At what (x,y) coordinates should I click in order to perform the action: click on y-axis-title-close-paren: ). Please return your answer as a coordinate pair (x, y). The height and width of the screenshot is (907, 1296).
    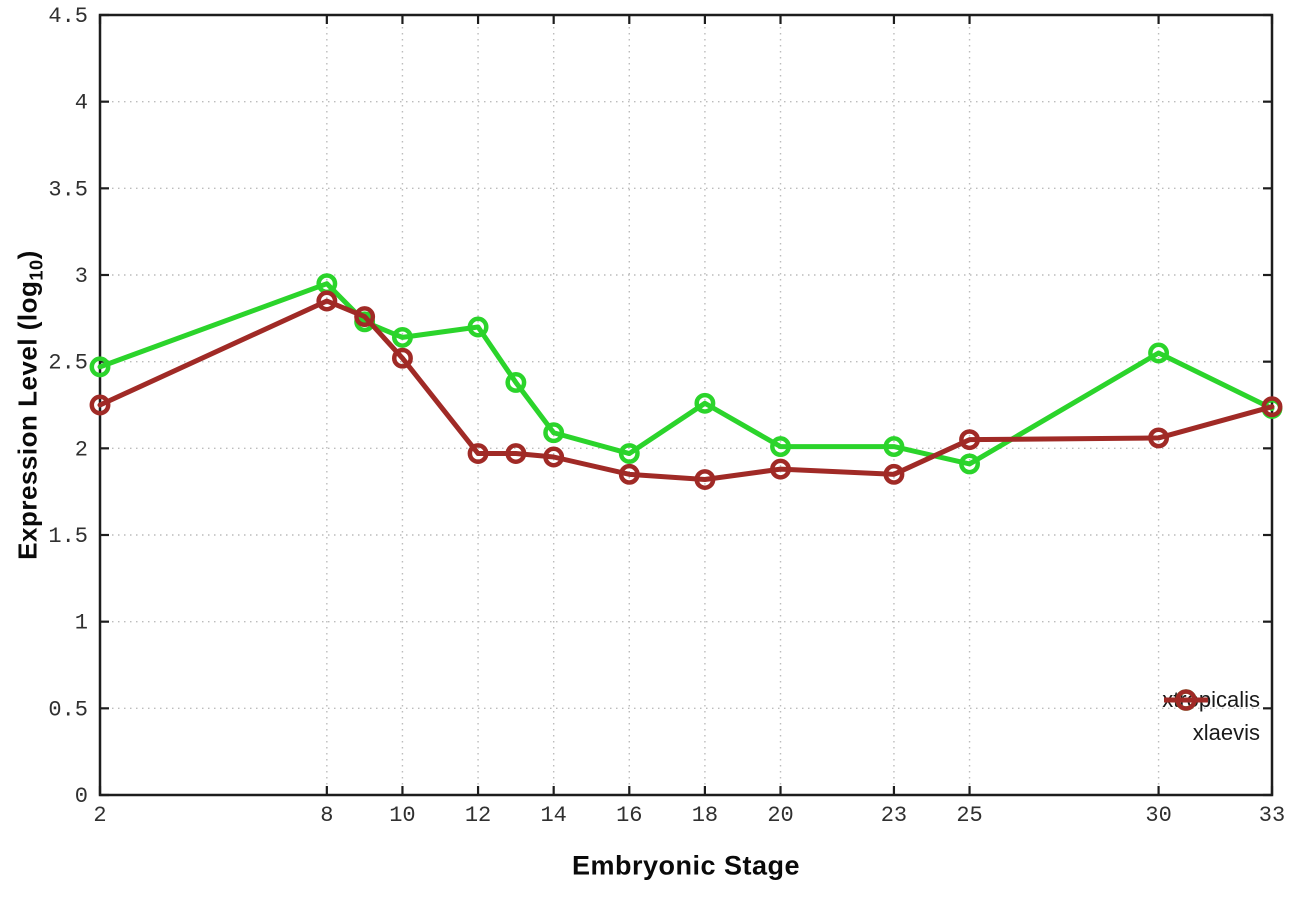
    Looking at the image, I should click on (27, 255).